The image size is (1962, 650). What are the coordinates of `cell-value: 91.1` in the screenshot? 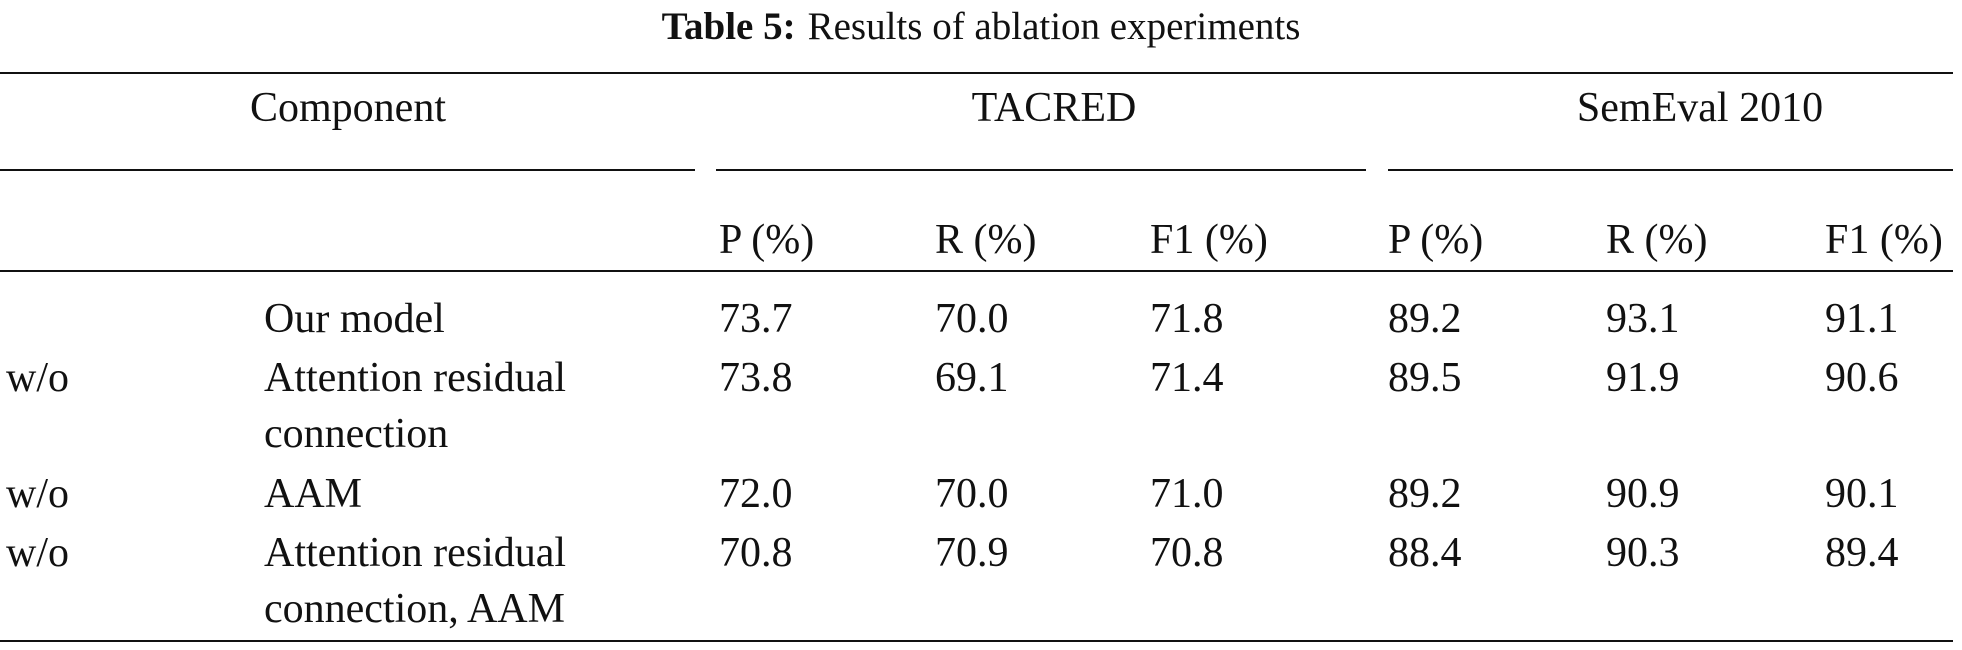 It's located at (1862, 319).